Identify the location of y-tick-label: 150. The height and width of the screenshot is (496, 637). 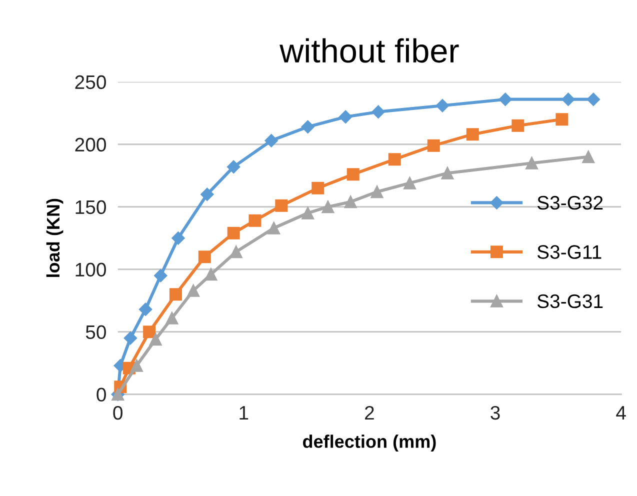
(91, 207).